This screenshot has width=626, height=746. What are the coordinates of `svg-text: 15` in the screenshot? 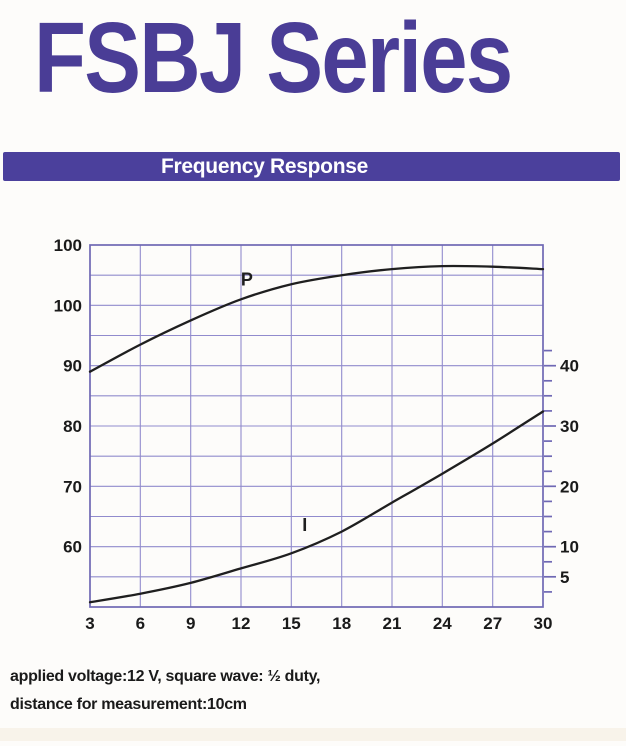 It's located at (291, 623).